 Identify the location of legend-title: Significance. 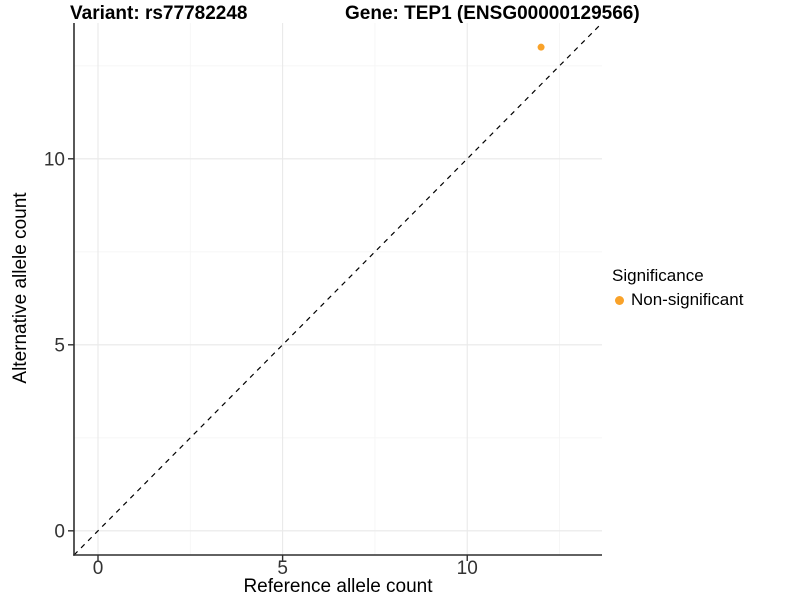
(658, 275).